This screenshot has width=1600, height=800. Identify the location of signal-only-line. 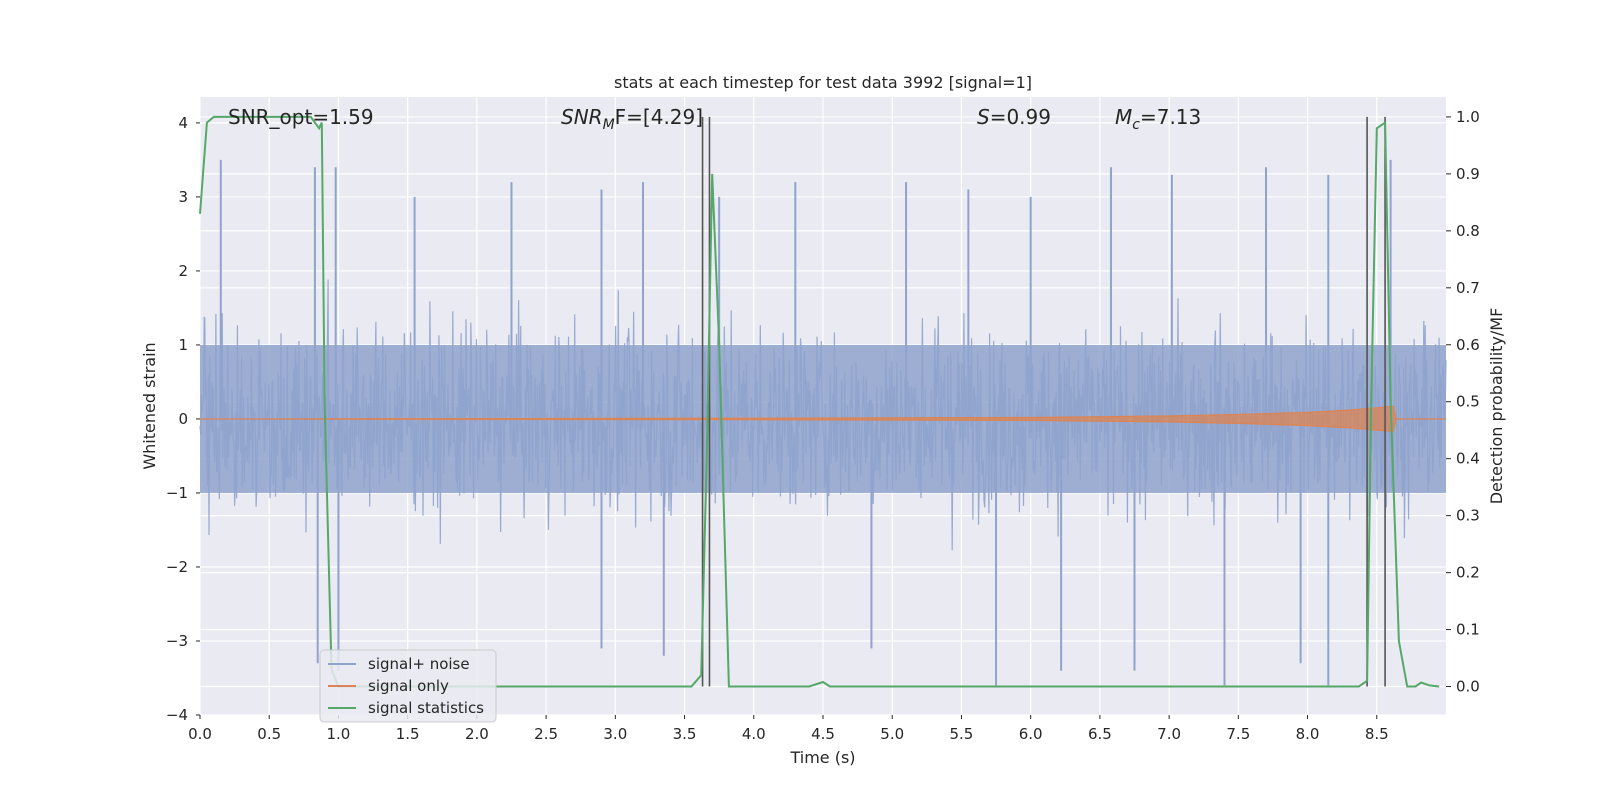
(822, 419).